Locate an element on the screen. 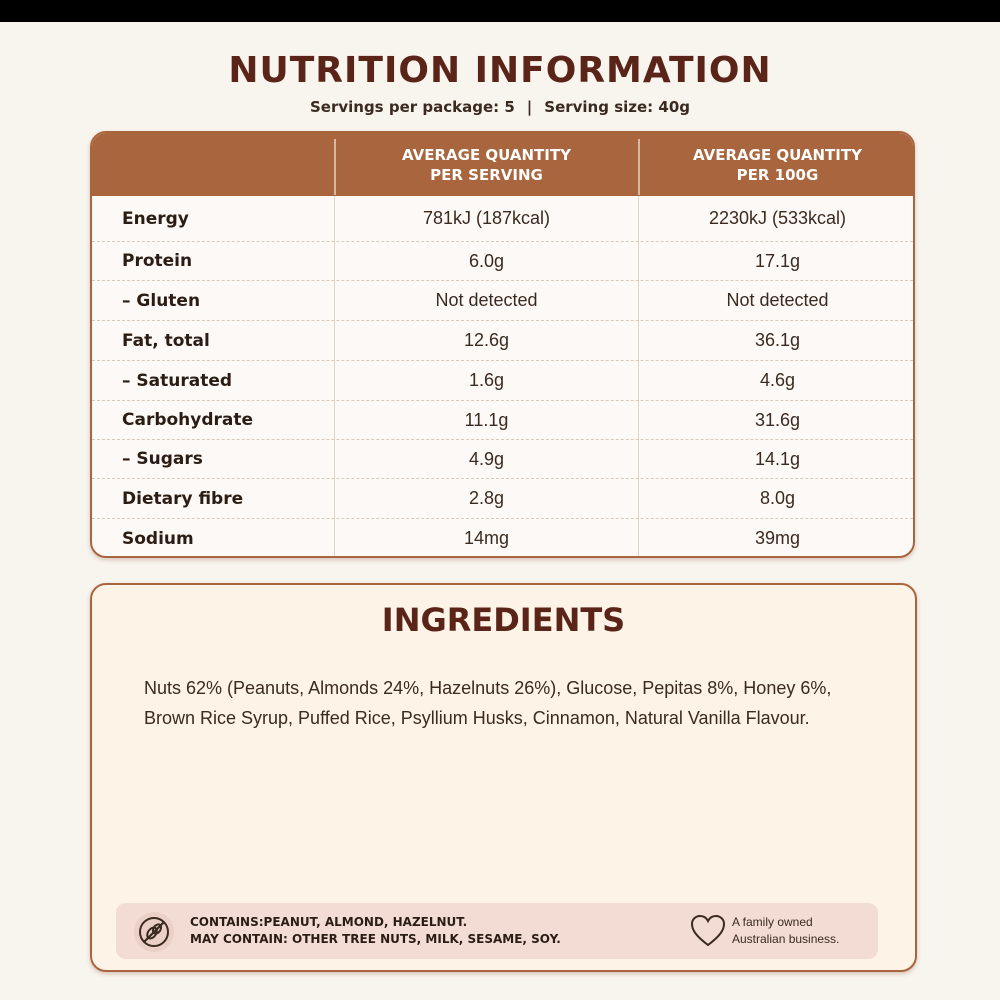 The width and height of the screenshot is (1000, 1000). per-serving-value: 781kJ (187kcal) is located at coordinates (486, 218).